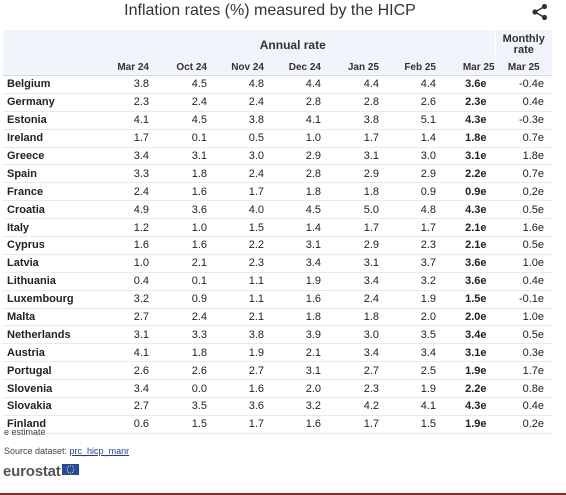  Describe the element at coordinates (47, 138) in the screenshot. I see `country-label: Ireland` at that location.